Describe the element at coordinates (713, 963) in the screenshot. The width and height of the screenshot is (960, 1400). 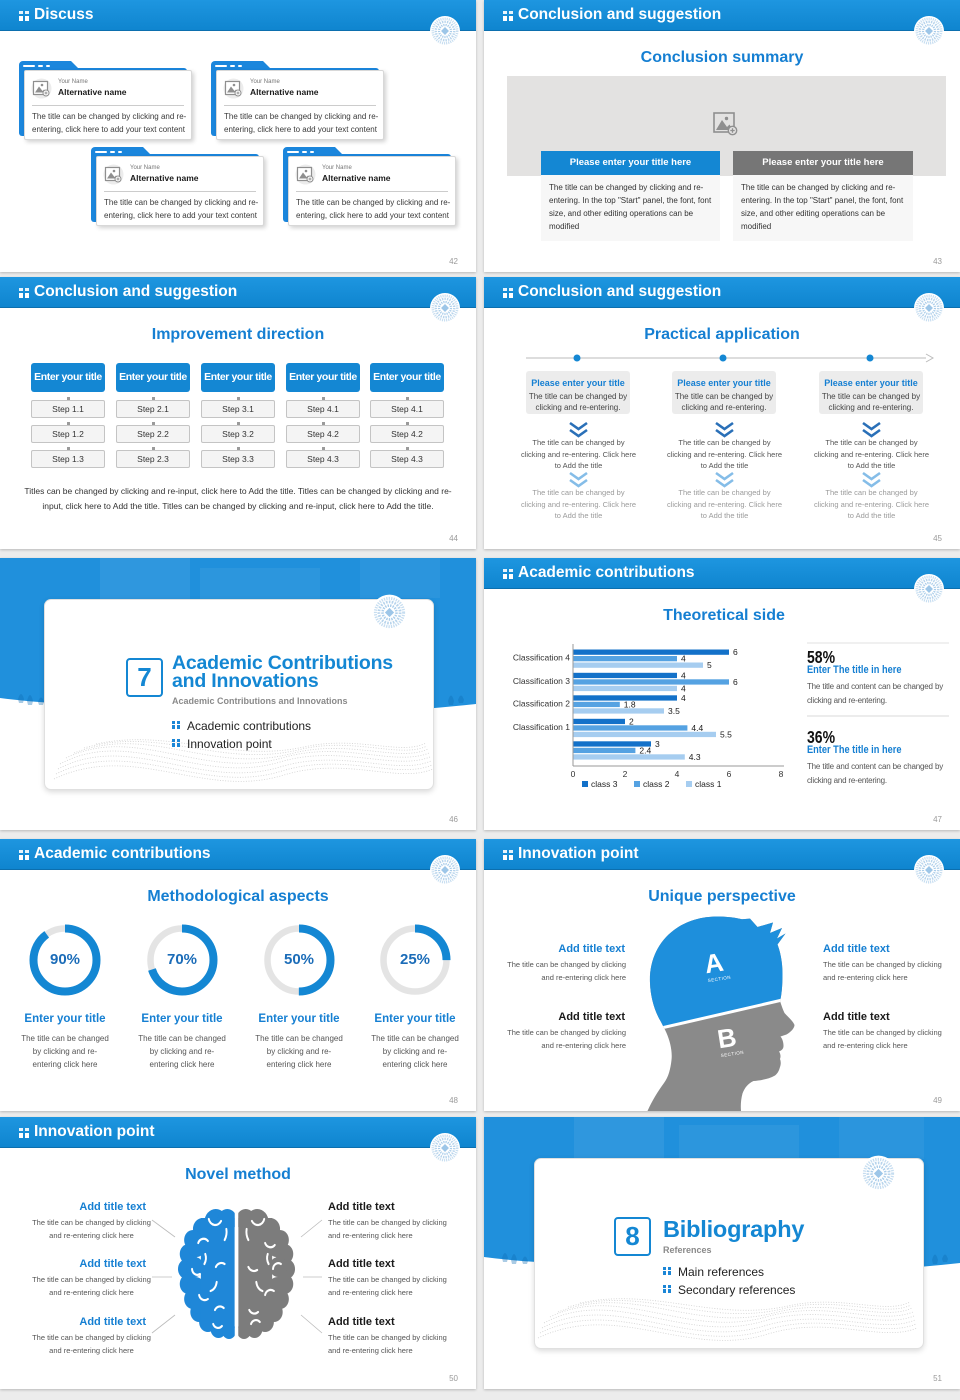
I see `svg-text: A` at that location.